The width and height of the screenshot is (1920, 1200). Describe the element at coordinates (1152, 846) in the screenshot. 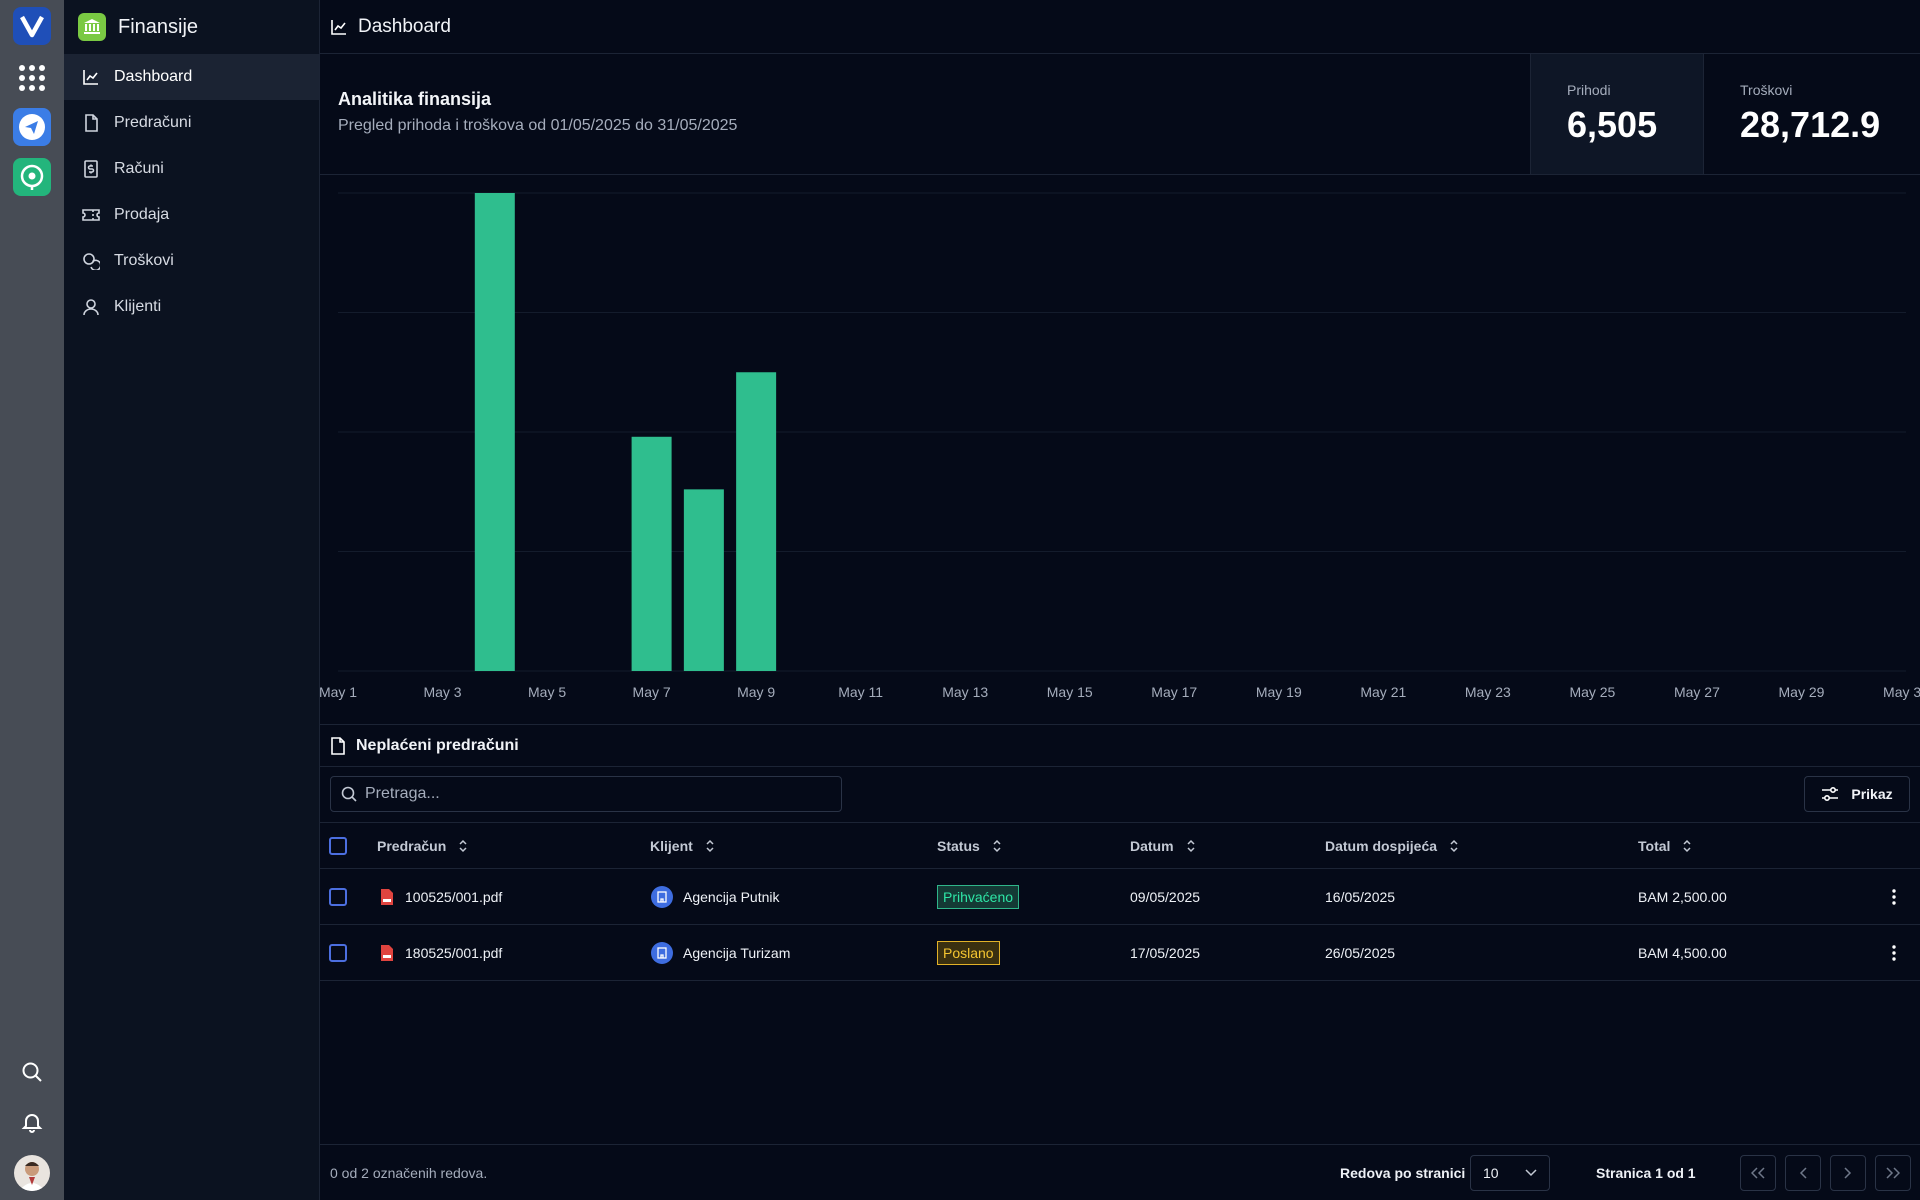

I see `column-label: Datum` at that location.